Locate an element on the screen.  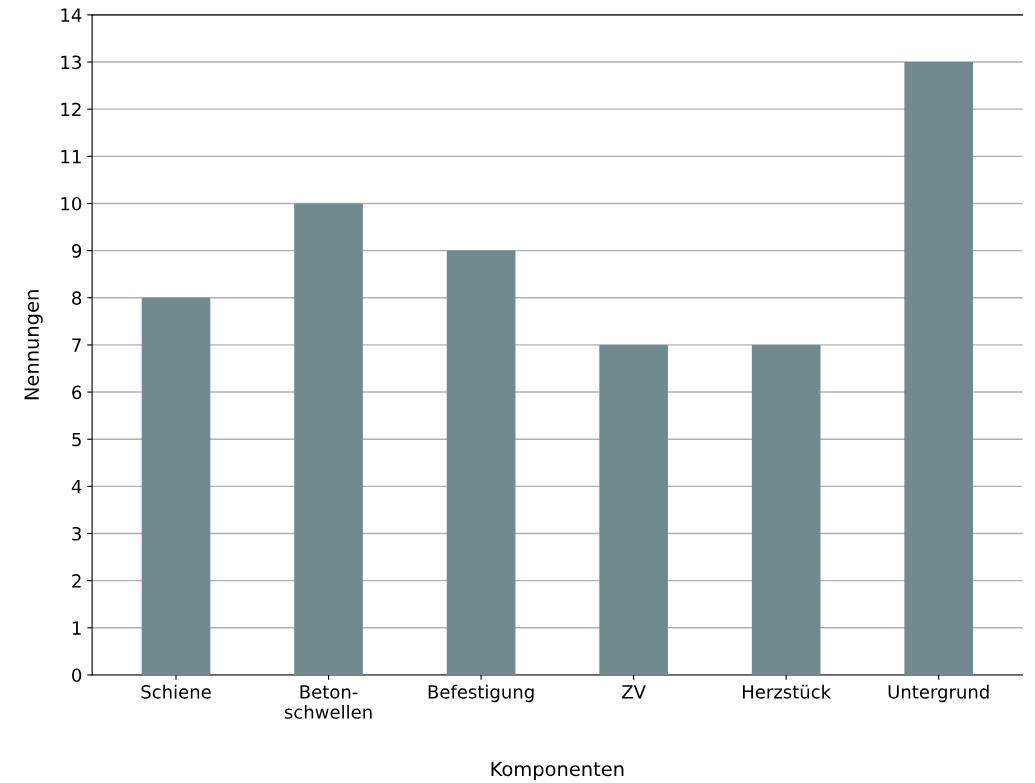
y-tick-label: 0 is located at coordinates (77, 675).